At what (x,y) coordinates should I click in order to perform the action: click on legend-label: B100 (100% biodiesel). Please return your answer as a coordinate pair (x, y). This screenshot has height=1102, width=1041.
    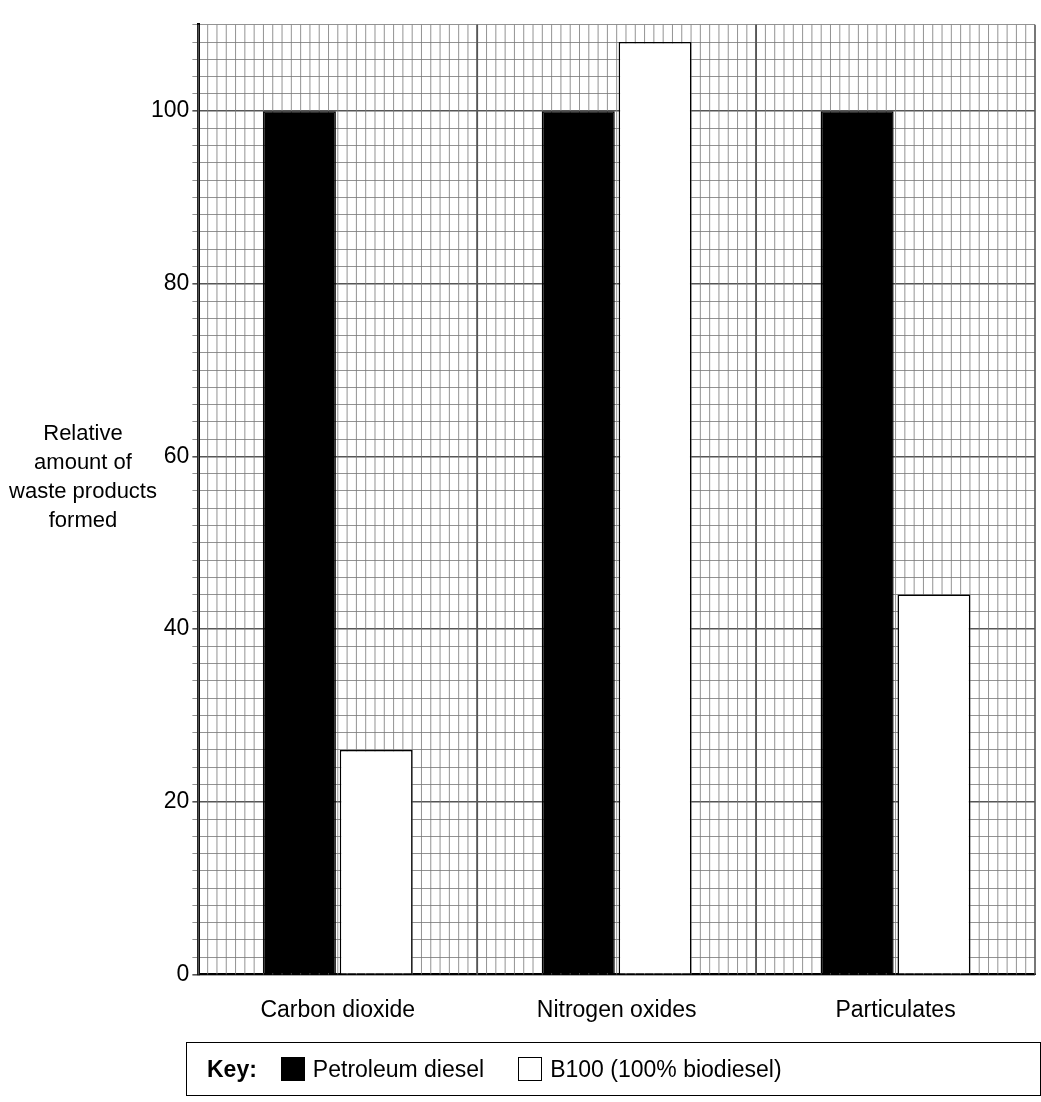
    Looking at the image, I should click on (666, 1069).